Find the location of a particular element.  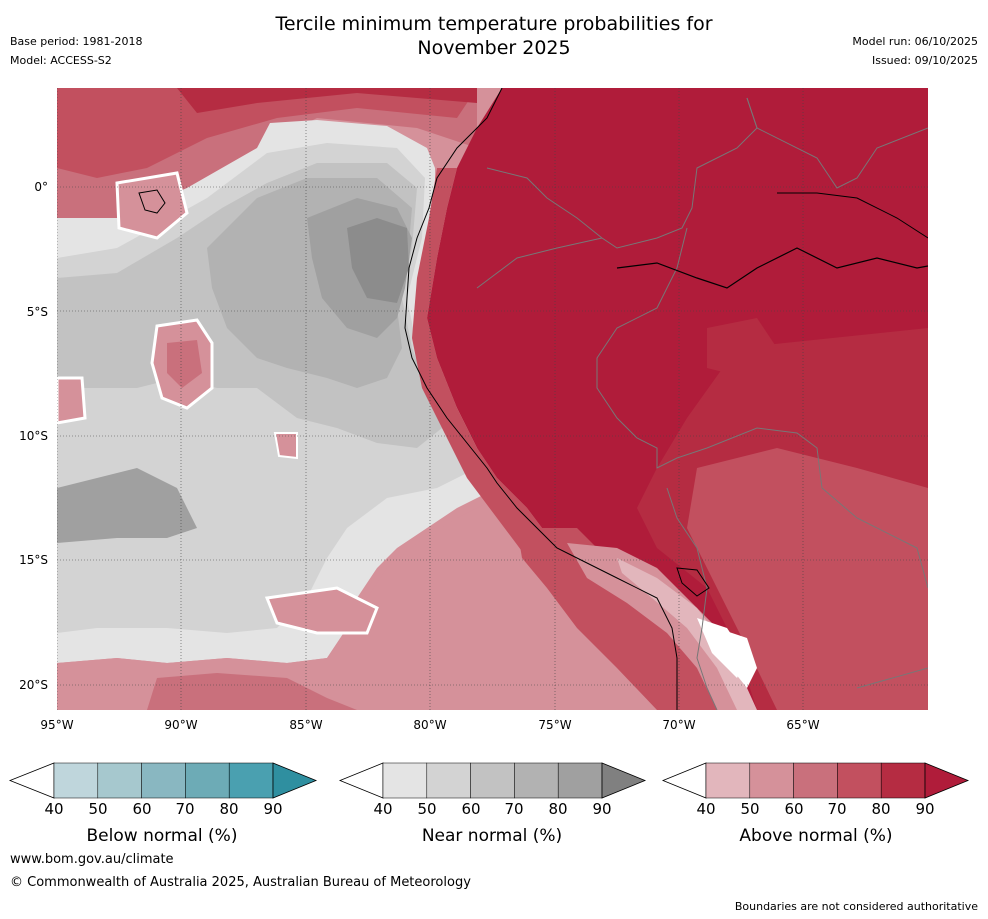

near-extend-low is located at coordinates (361, 780).